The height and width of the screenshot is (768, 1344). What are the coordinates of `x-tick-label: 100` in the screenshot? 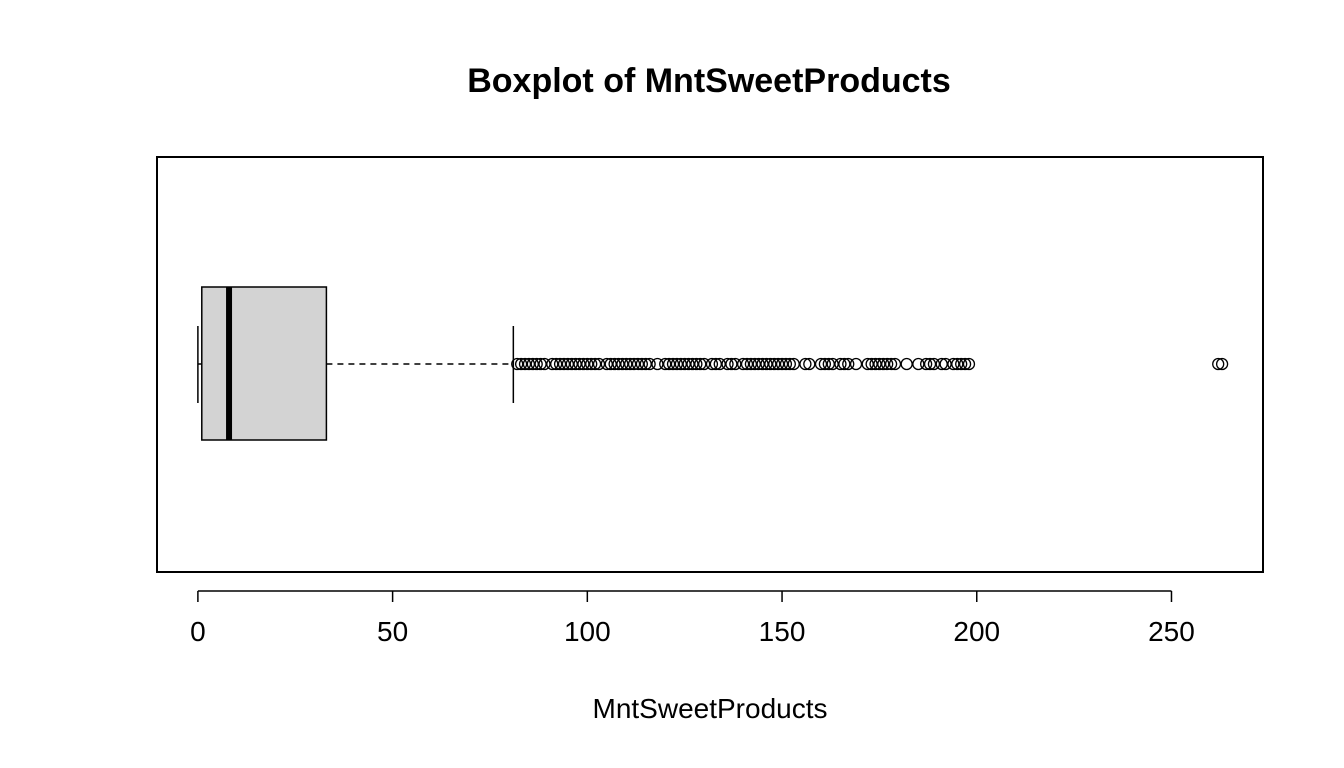 It's located at (587, 631).